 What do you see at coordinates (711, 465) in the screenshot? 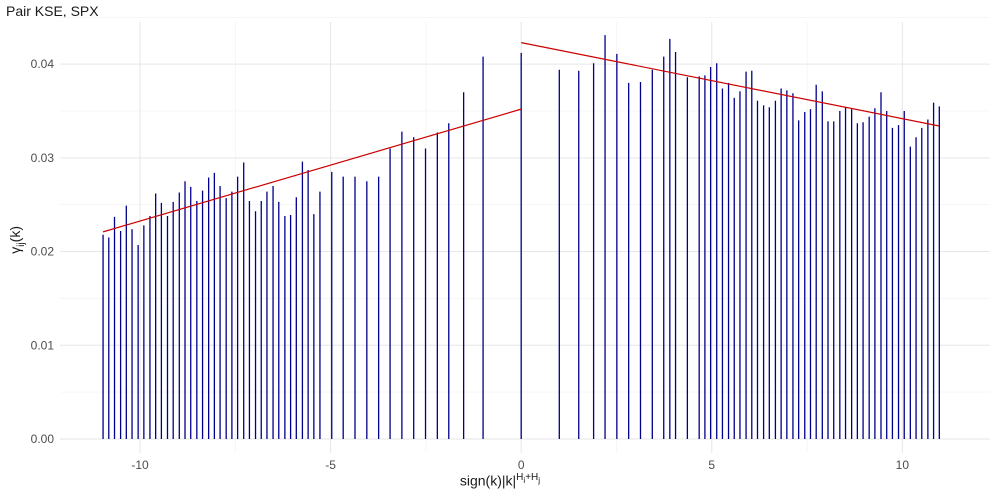
I see `x-tick-label: 5` at bounding box center [711, 465].